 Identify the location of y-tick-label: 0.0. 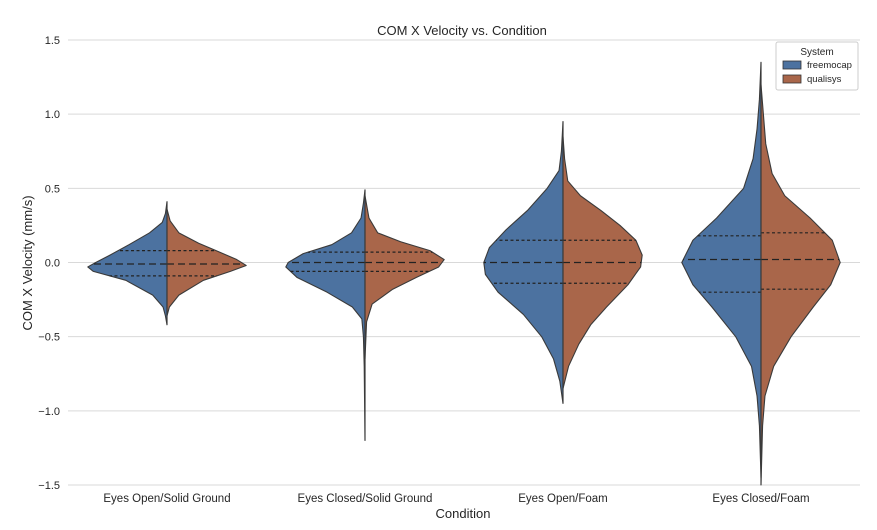
(52, 264).